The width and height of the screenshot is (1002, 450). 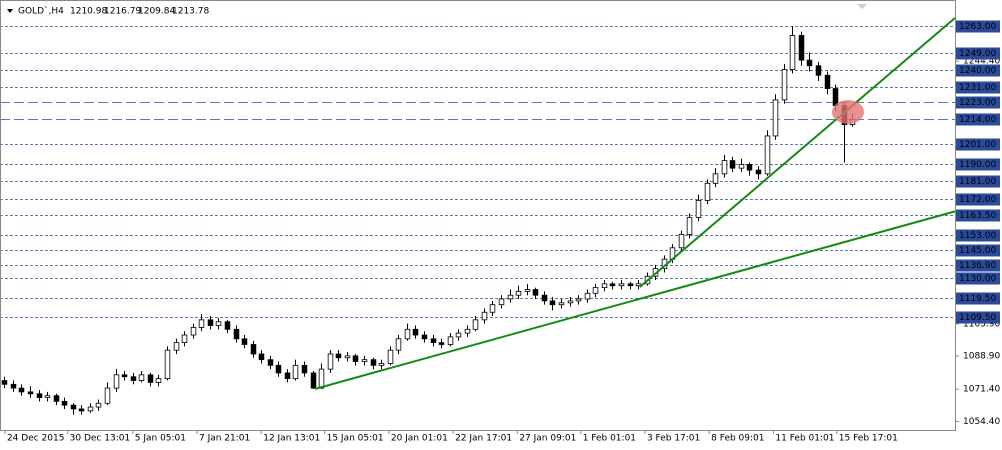 What do you see at coordinates (291, 439) in the screenshot?
I see `x-tick-label: 12 Jan 13:01` at bounding box center [291, 439].